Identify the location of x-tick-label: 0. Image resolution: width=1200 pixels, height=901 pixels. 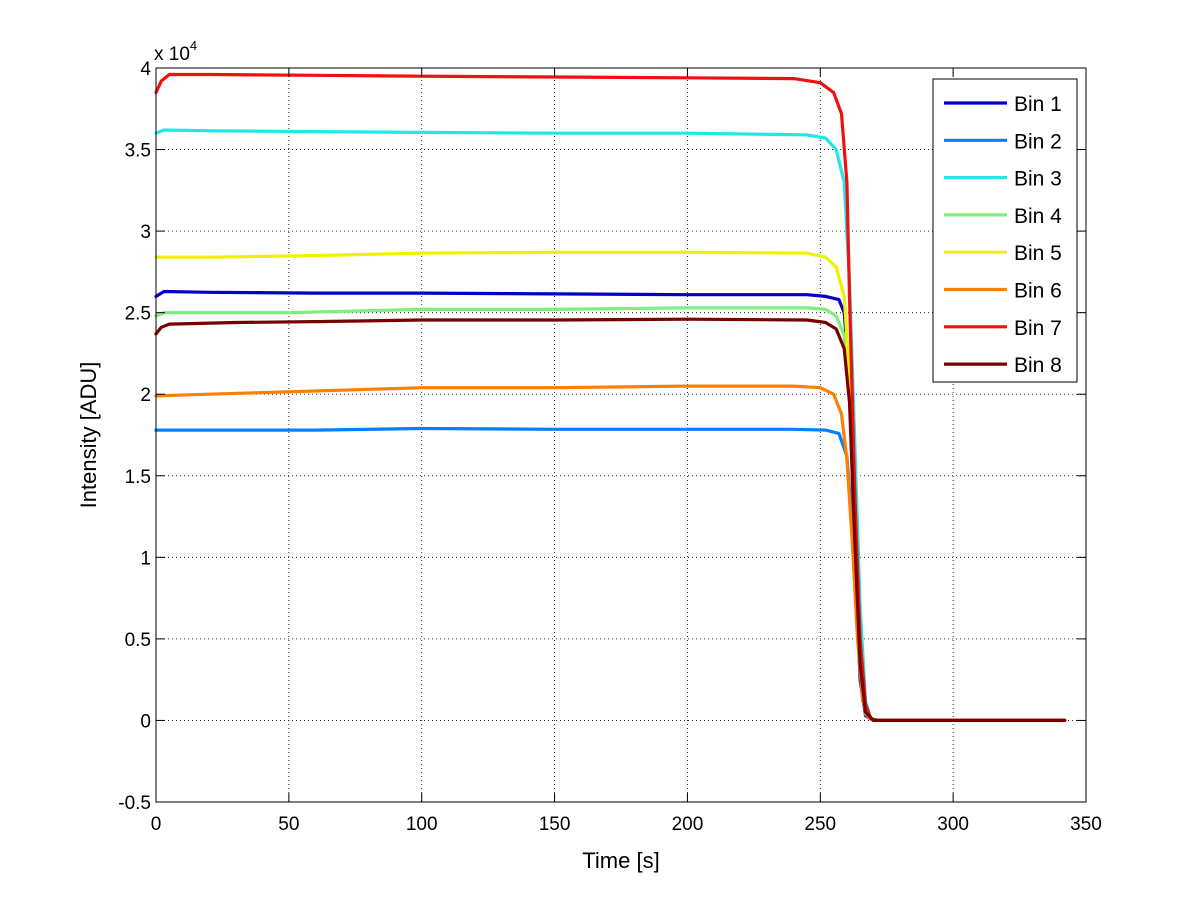
(156, 824).